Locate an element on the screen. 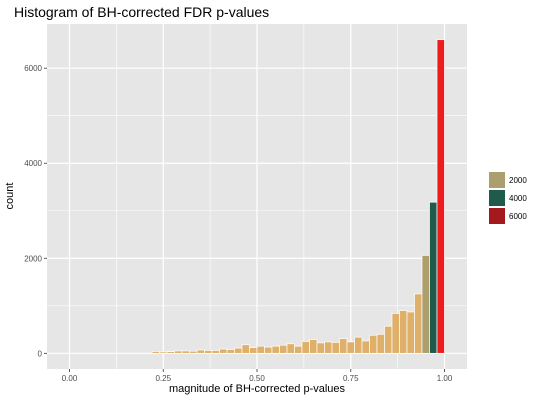 Image resolution: width=540 pixels, height=400 pixels. y-tick-label: 2000 is located at coordinates (33, 258).